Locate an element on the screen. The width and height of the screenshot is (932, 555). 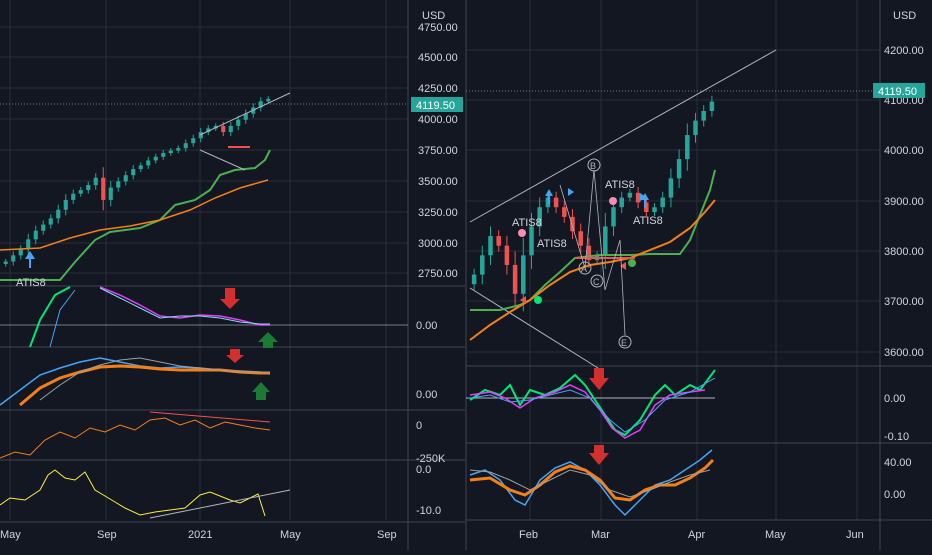
left-axis-tick: 3750.00 is located at coordinates (438, 151).